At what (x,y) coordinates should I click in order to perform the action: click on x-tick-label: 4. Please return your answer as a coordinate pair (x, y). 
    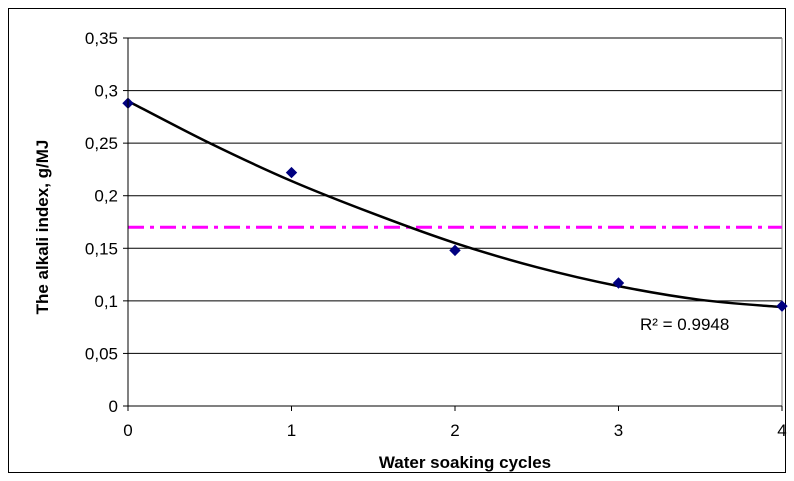
    Looking at the image, I should click on (781, 430).